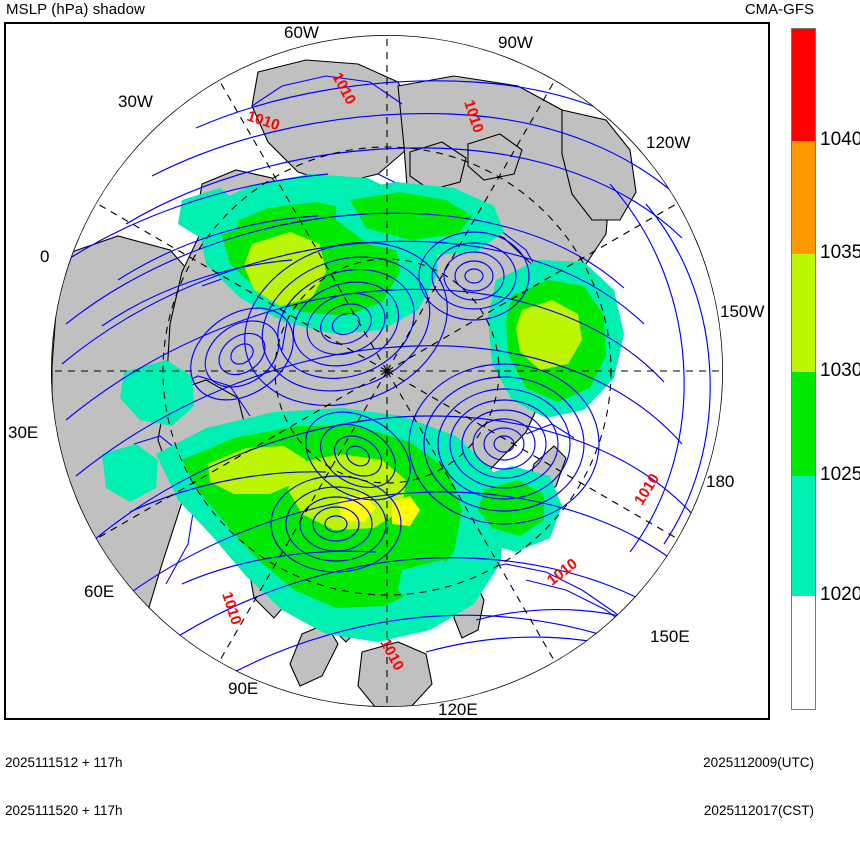  I want to click on footer-right: 2025112009(UTC) 2025112017(CST), so click(758, 787).